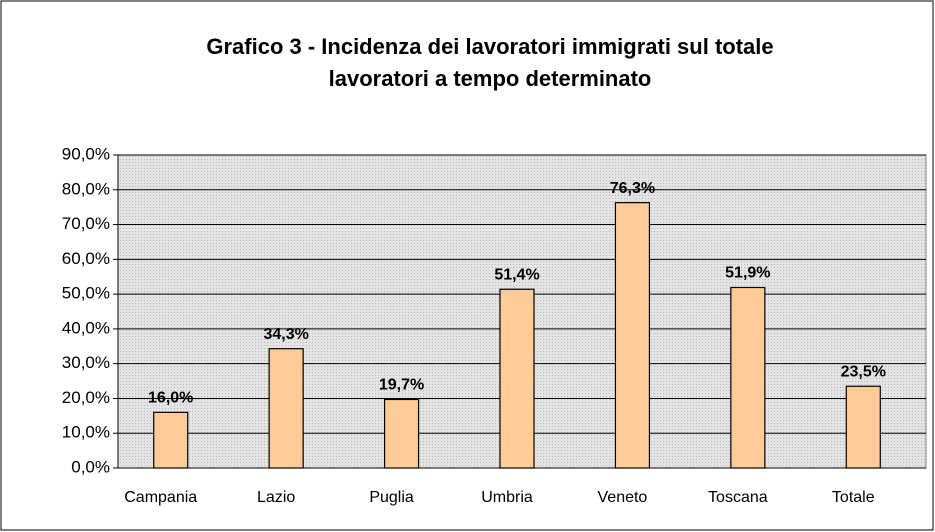  What do you see at coordinates (90, 466) in the screenshot?
I see `y-tick-label: 0,0%` at bounding box center [90, 466].